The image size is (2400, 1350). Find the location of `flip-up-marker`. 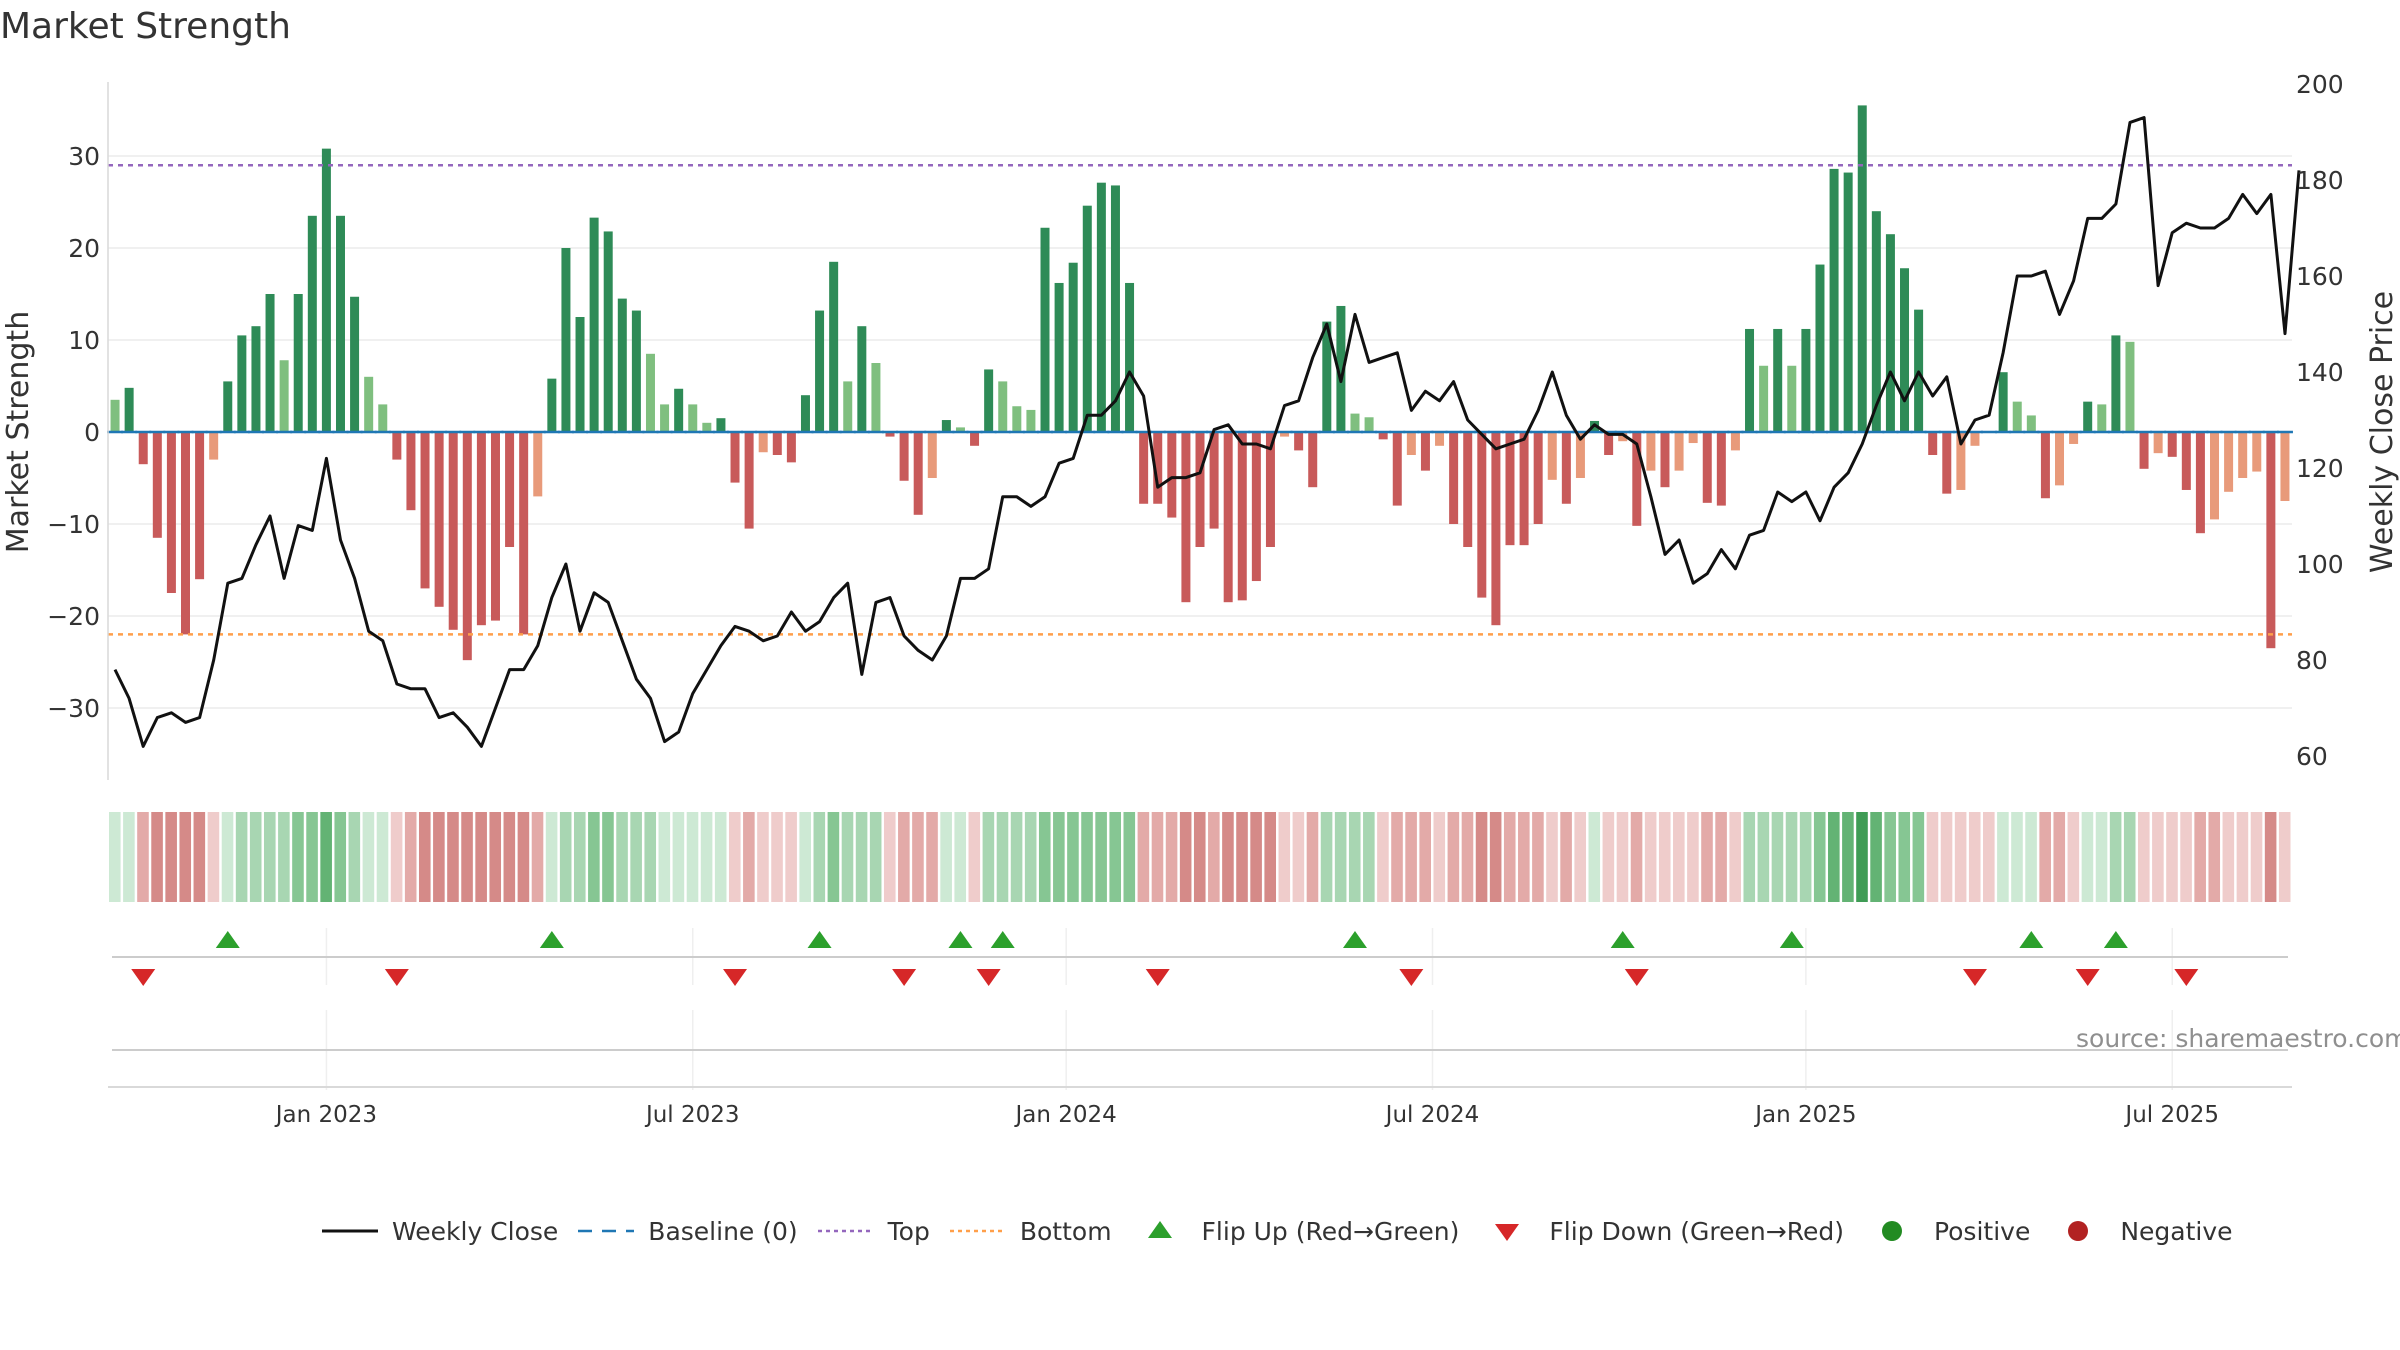

flip-up-marker is located at coordinates (2115, 939).